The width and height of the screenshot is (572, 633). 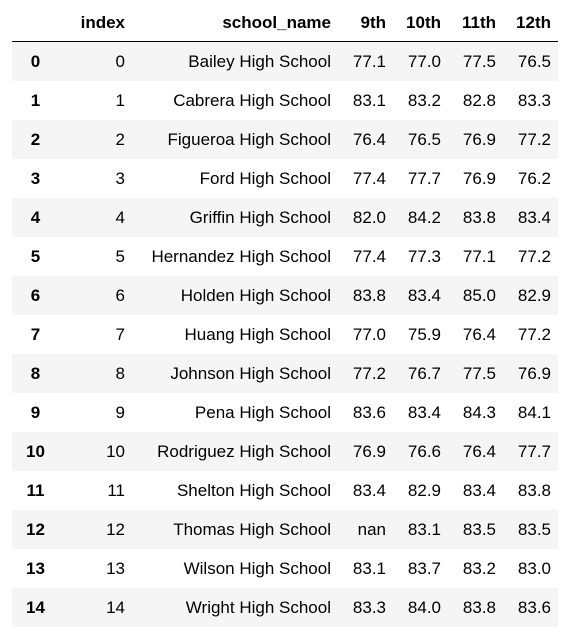 What do you see at coordinates (116, 490) in the screenshot?
I see `index-cell: 11` at bounding box center [116, 490].